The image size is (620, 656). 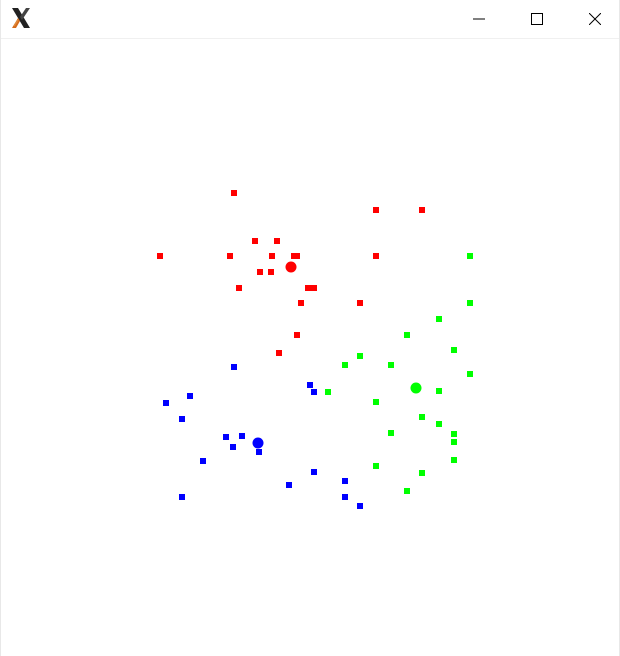 I want to click on minimize-icon, so click(x=479, y=19).